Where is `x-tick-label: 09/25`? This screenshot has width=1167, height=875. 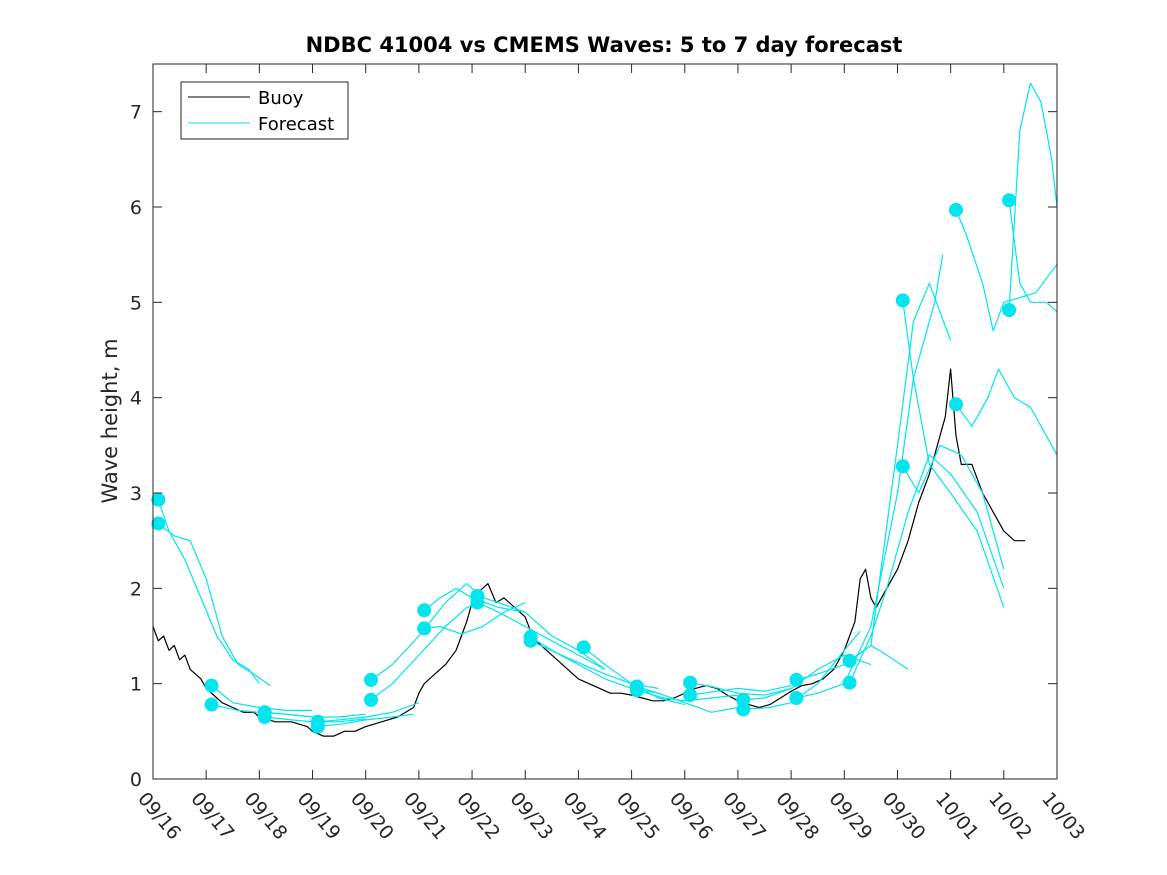
x-tick-label: 09/25 is located at coordinates (638, 816).